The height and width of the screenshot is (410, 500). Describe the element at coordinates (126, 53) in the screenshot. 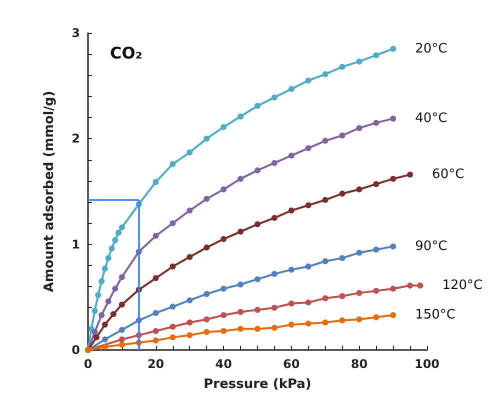

I see `text: CO₂` at that location.